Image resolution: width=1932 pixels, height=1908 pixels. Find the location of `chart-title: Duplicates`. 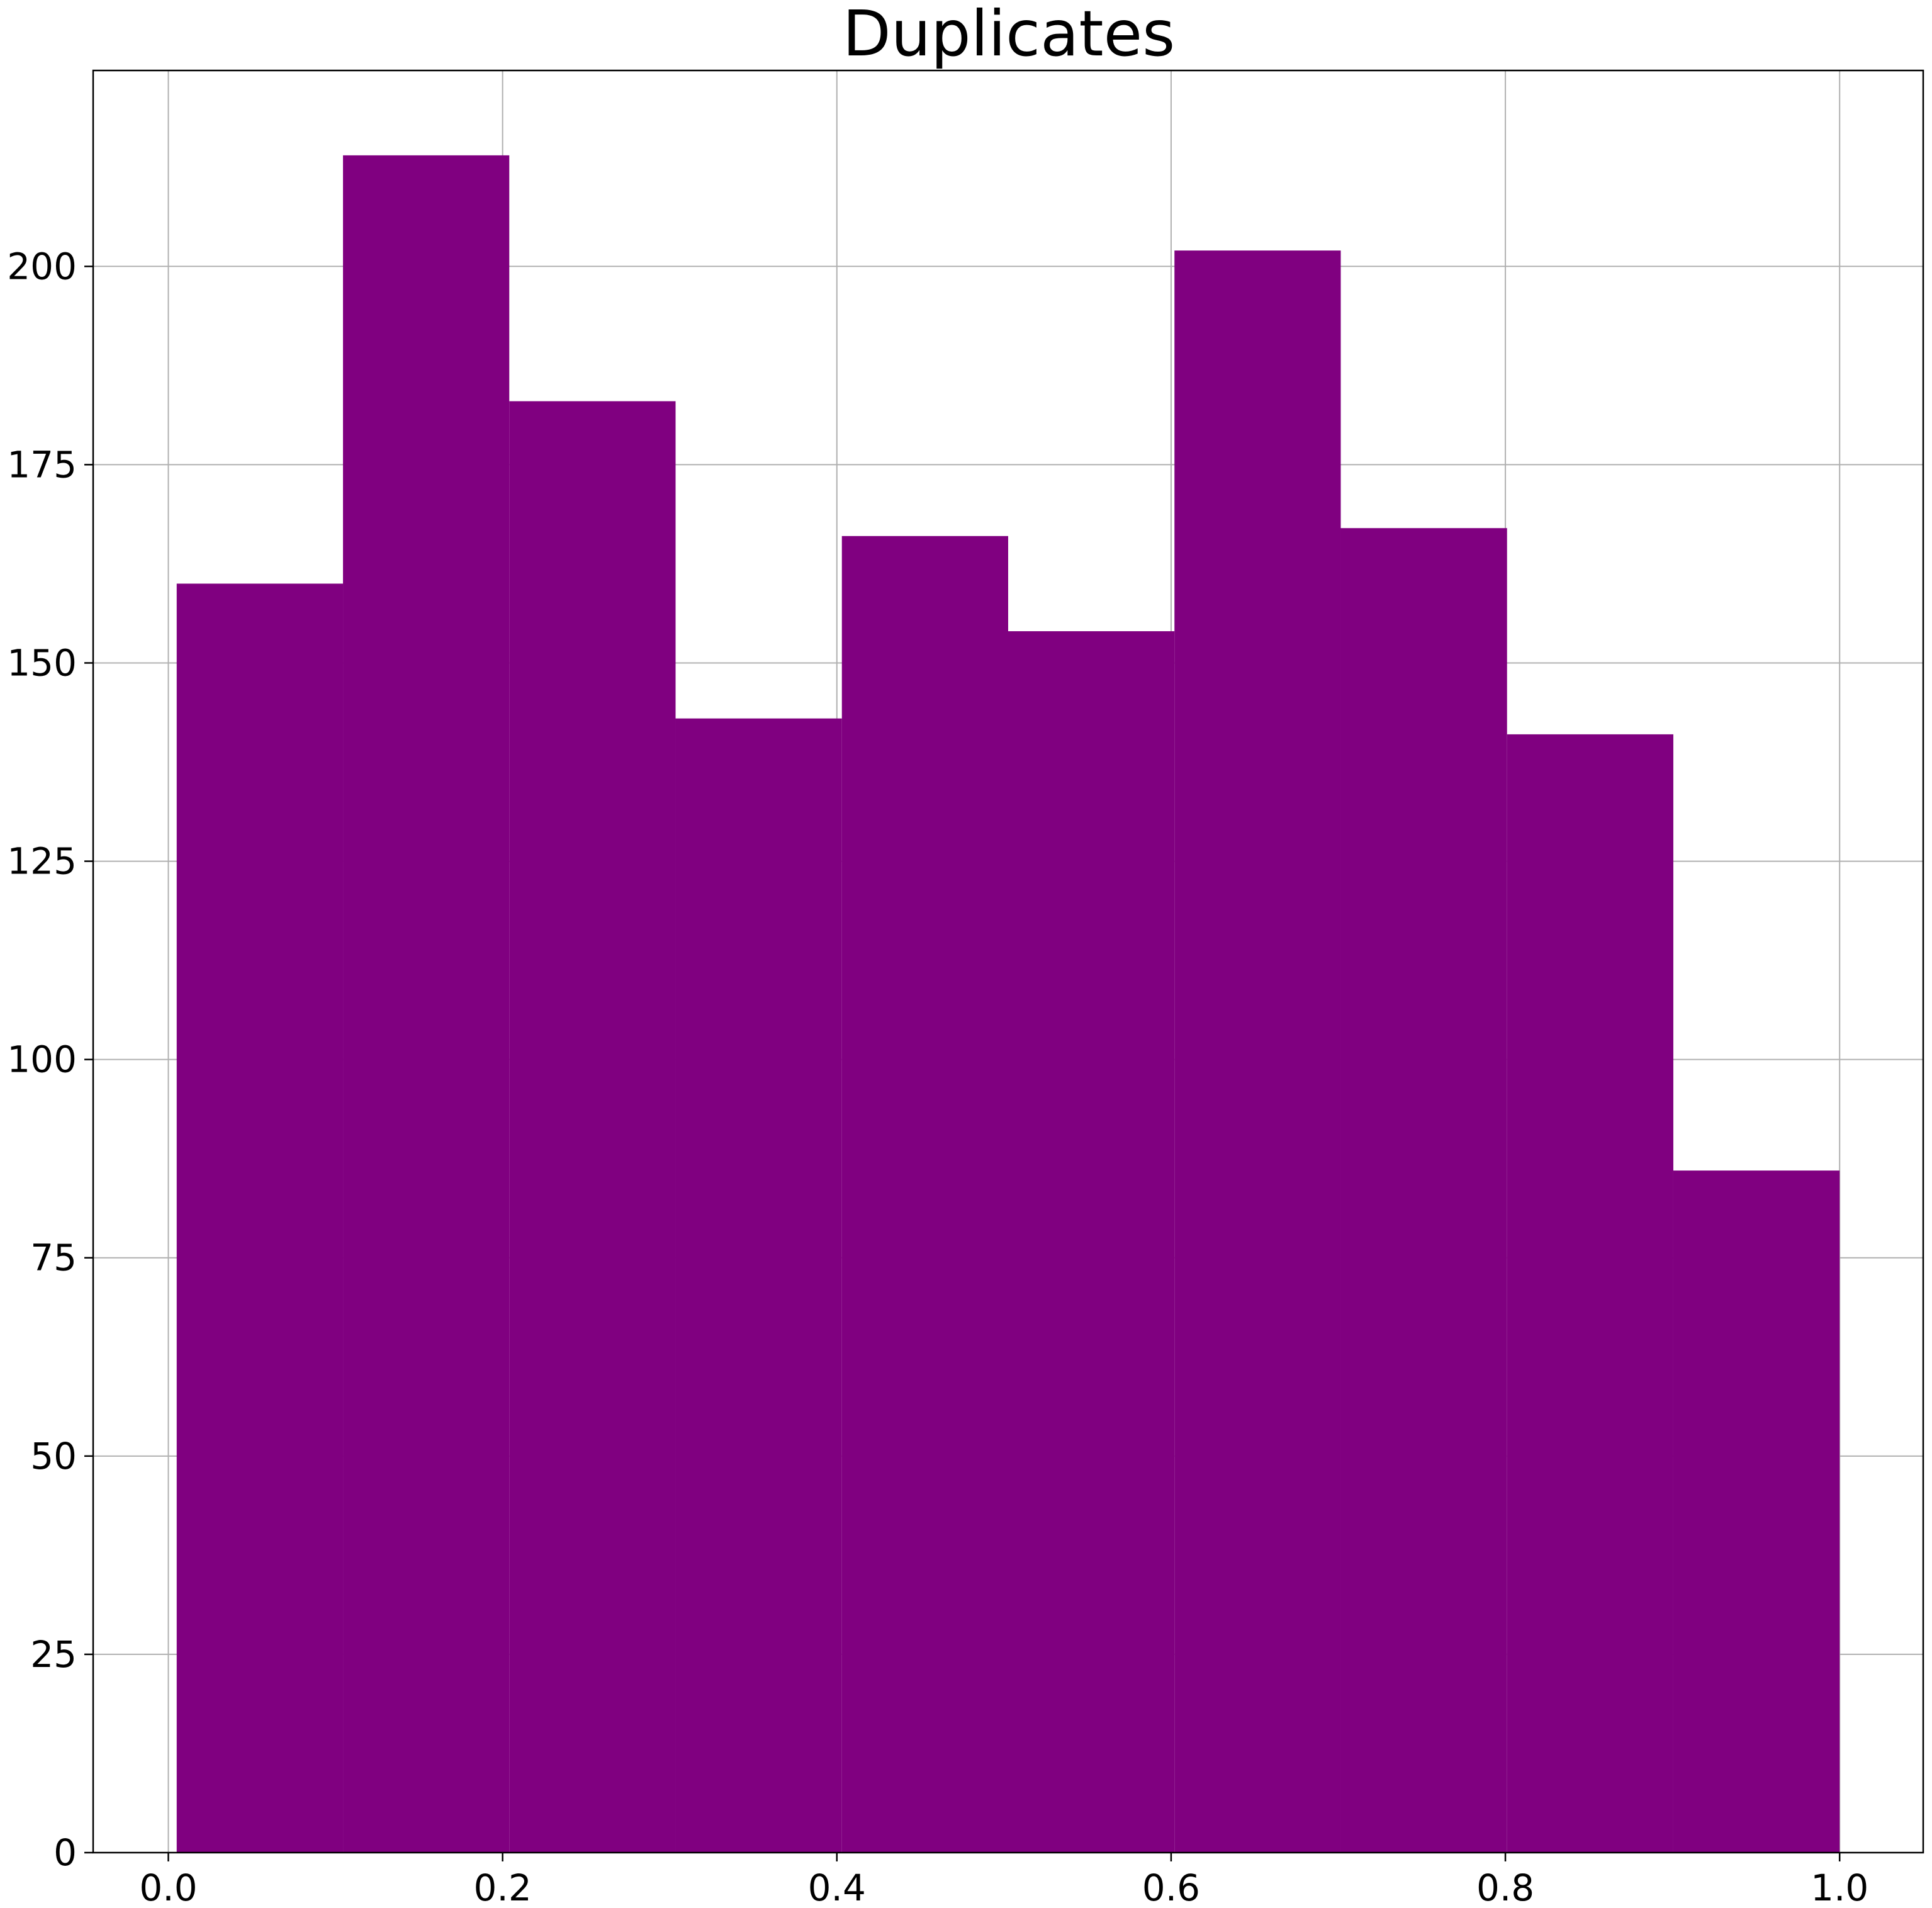

chart-title: Duplicates is located at coordinates (1009, 35).